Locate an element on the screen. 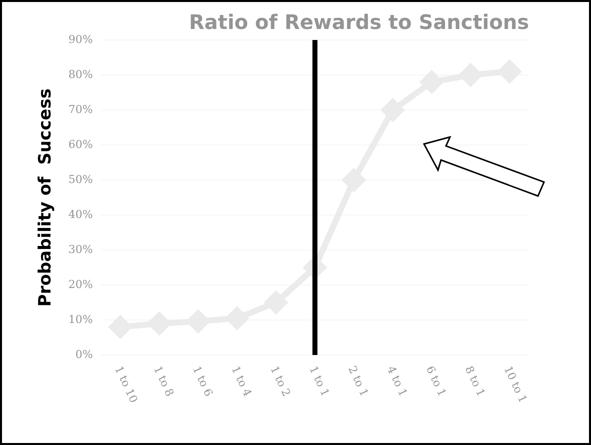 This screenshot has height=445, width=591. x-tick-label: 1 to 2 is located at coordinates (281, 381).